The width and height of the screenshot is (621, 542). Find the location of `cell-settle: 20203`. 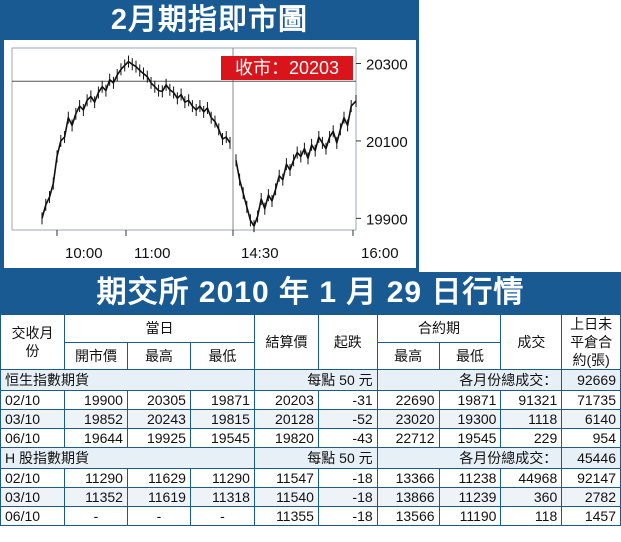

cell-settle: 20203 is located at coordinates (286, 400).